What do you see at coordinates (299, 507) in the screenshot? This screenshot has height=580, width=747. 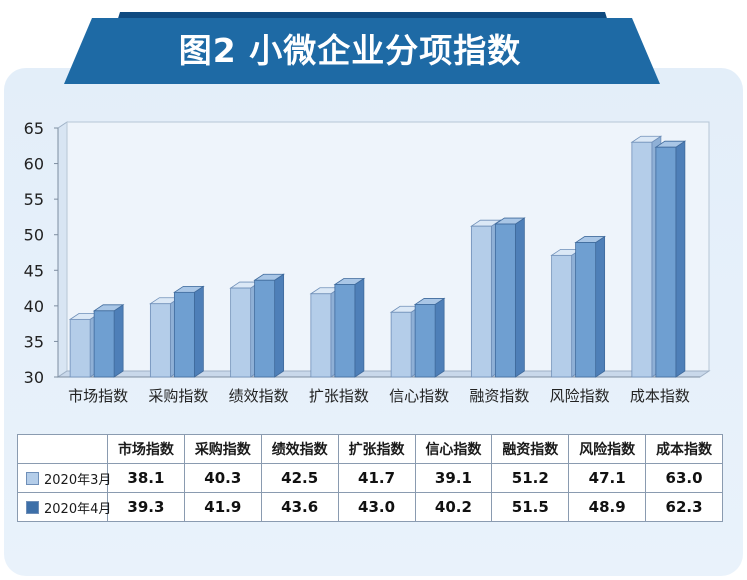 I see `table-cell: 43.6` at bounding box center [299, 507].